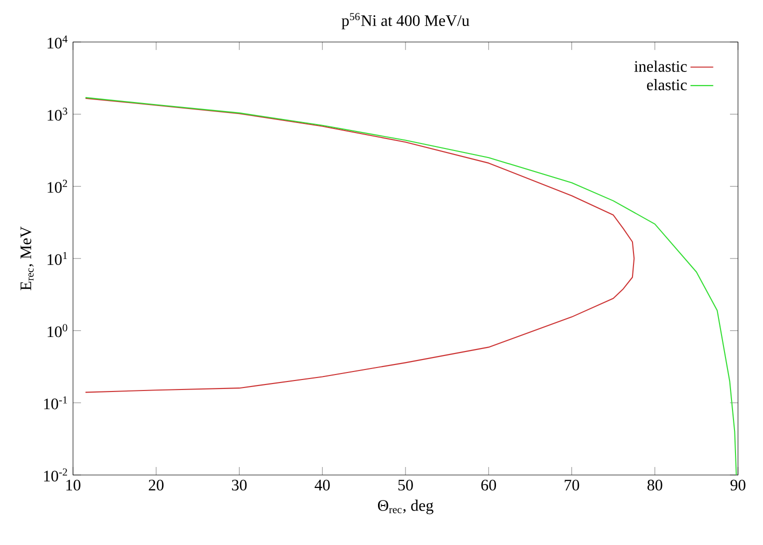  I want to click on y-tick-label: 10$^{-2}$, so click(56, 475).